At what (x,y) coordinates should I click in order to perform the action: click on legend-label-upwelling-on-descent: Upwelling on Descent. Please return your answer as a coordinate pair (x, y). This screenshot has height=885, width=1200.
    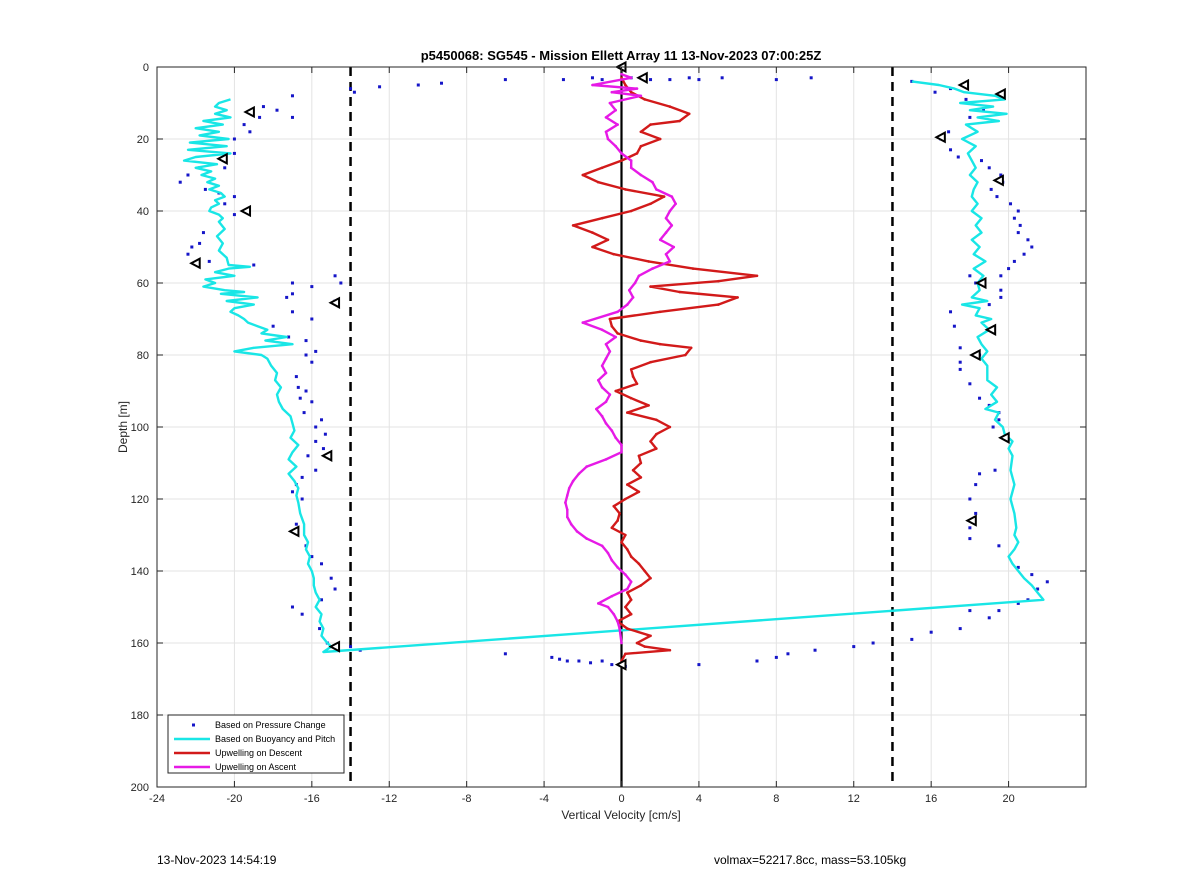
    Looking at the image, I should click on (259, 753).